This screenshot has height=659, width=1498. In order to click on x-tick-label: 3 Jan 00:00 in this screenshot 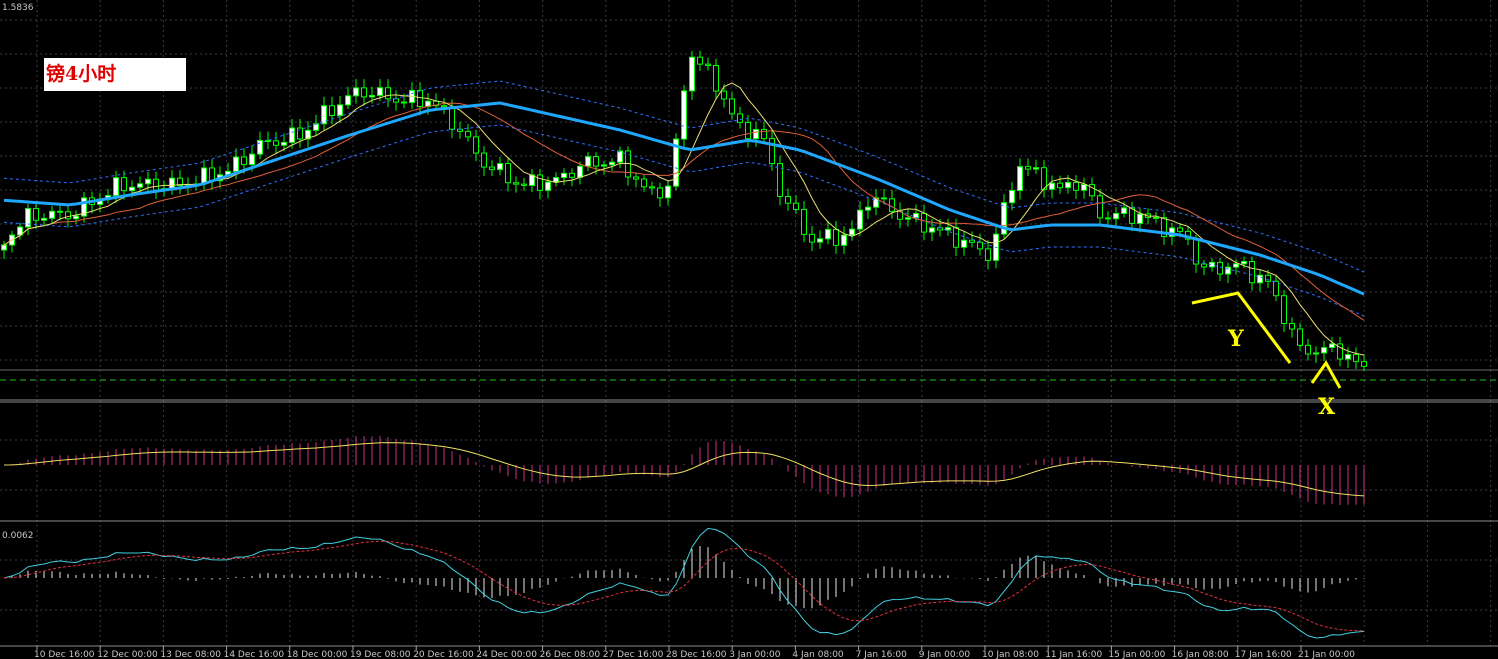, I will do `click(755, 654)`.